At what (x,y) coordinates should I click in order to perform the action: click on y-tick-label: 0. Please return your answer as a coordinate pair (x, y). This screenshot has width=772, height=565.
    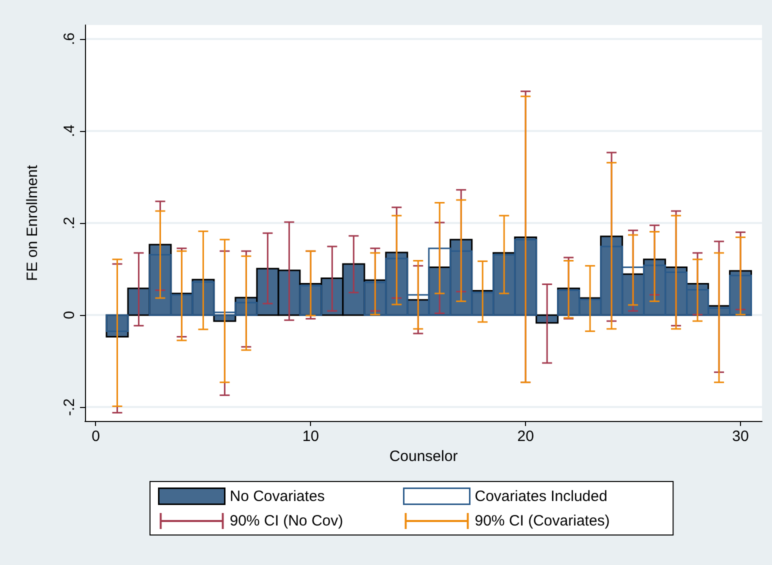
    Looking at the image, I should click on (69, 315).